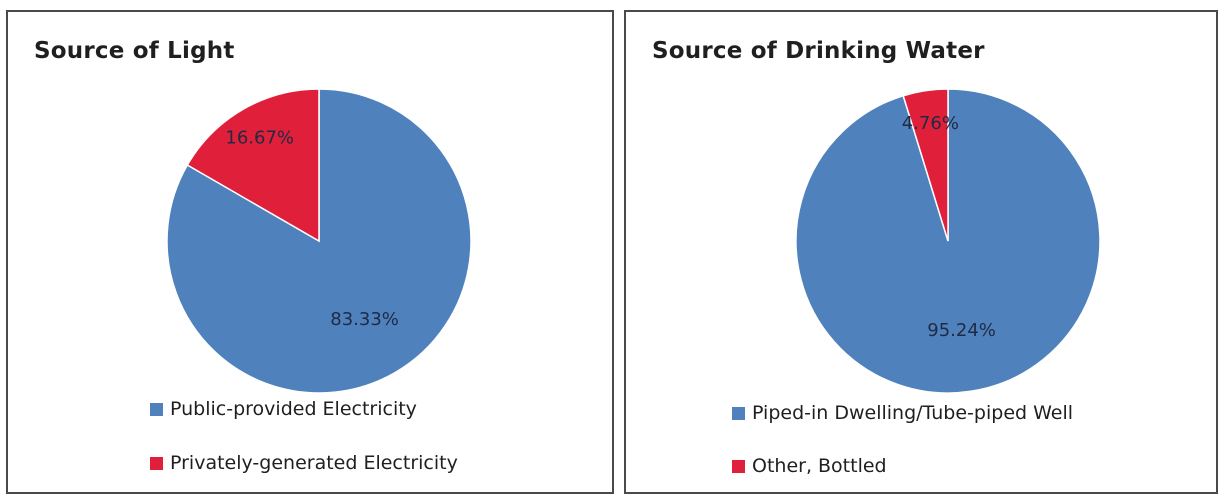 This screenshot has height=499, width=1223. I want to click on legend-item: Privately-generated Electricity, so click(304, 463).